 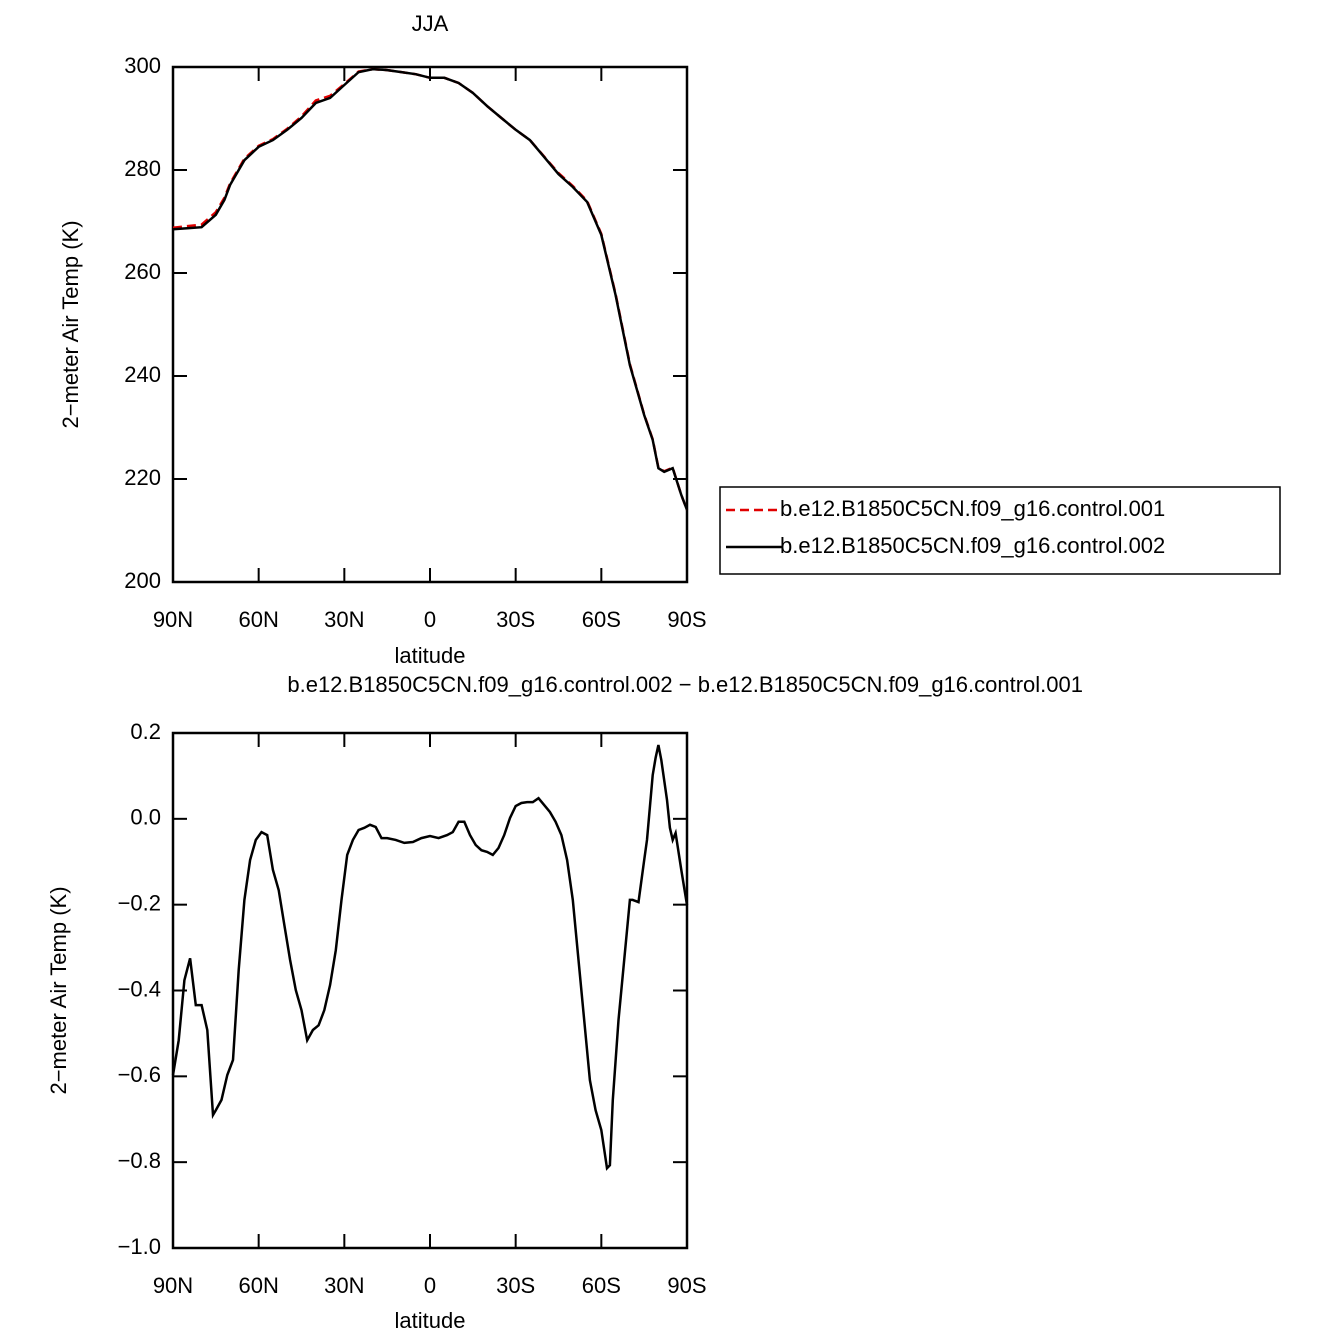 I want to click on legend-label: b.e12.B1850C5CN.f09_g16.control.002, so click(x=972, y=545).